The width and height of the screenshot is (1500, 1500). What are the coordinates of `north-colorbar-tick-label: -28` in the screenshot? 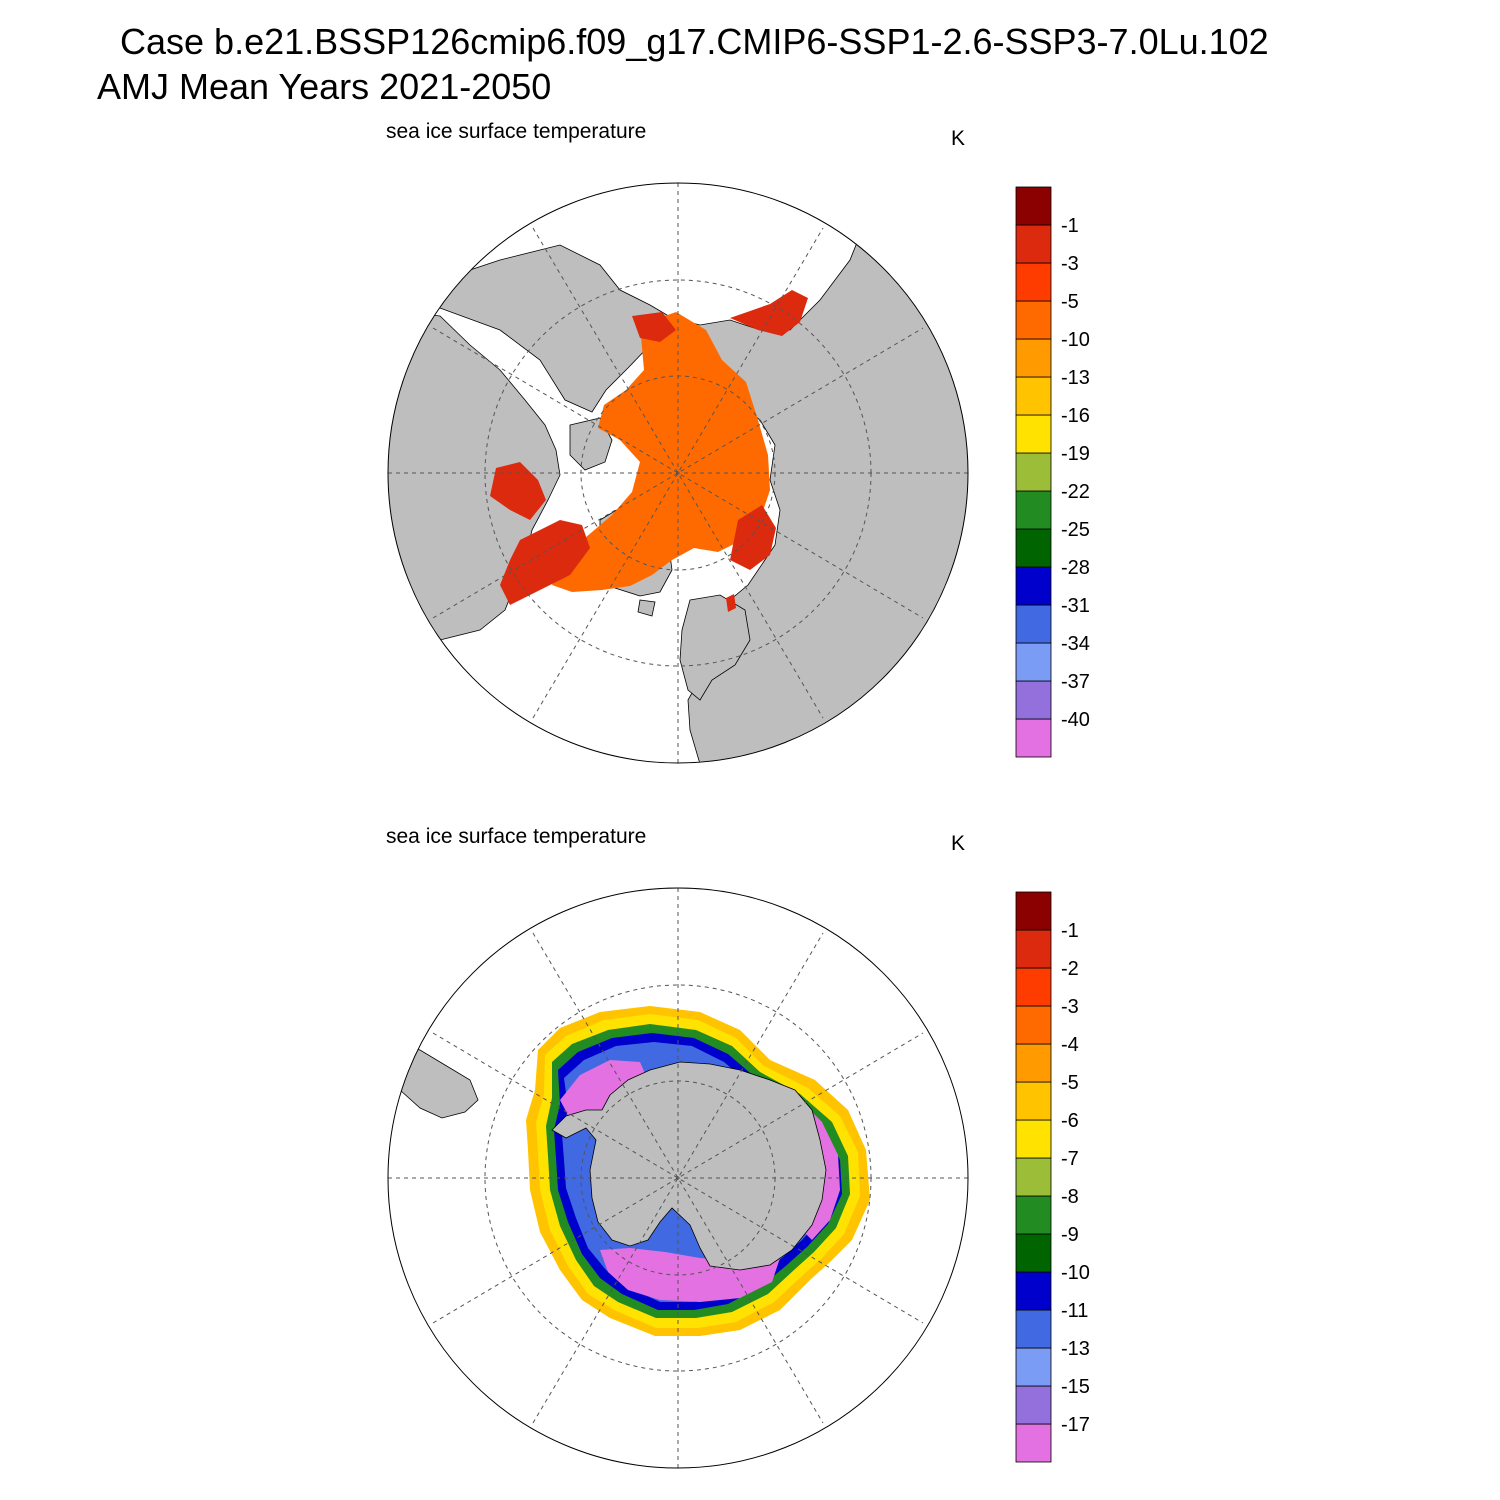 It's located at (1075, 568).